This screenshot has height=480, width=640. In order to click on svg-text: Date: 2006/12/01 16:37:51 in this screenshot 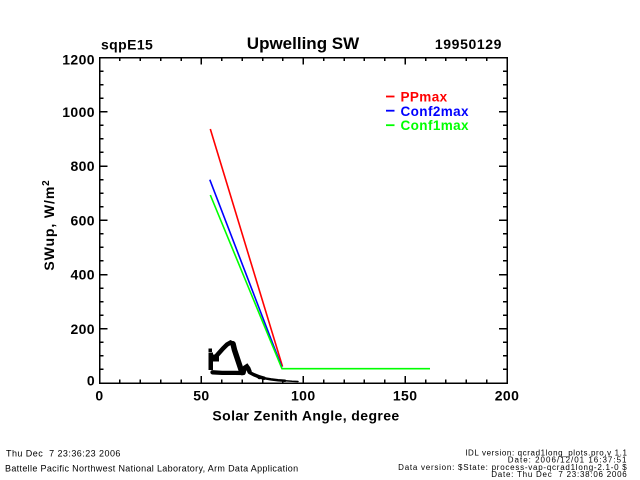, I will do `click(568, 460)`.